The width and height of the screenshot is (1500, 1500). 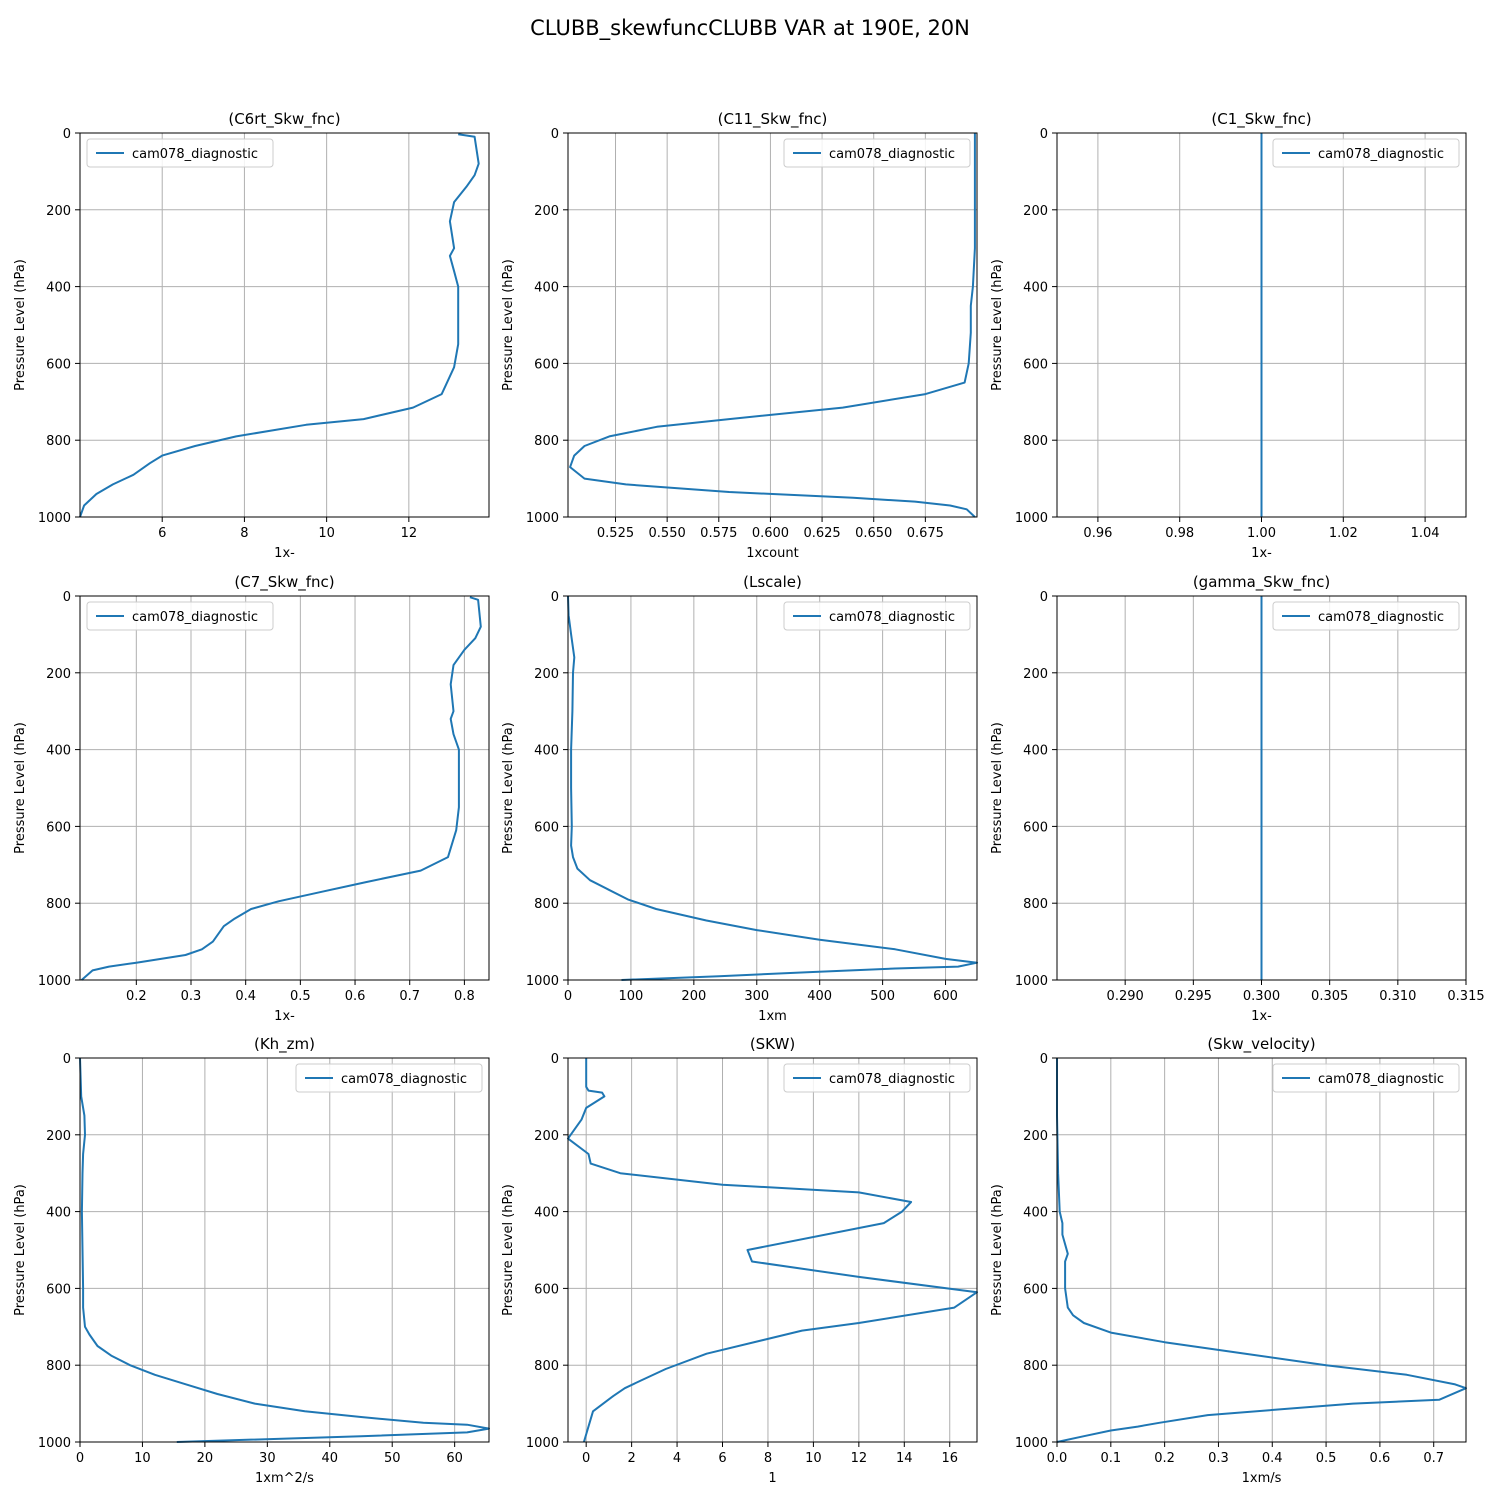 What do you see at coordinates (205, 1458) in the screenshot?
I see `x-tick-label: 20` at bounding box center [205, 1458].